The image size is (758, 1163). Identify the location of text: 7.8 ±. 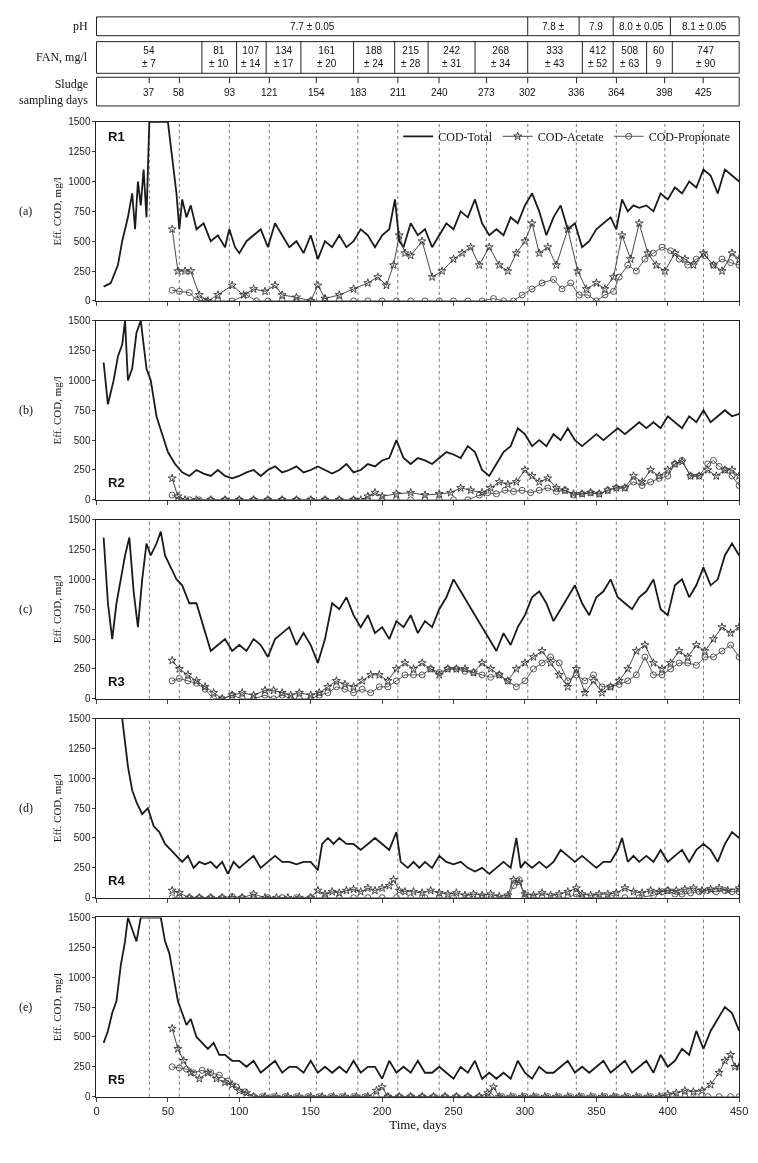
(553, 26).